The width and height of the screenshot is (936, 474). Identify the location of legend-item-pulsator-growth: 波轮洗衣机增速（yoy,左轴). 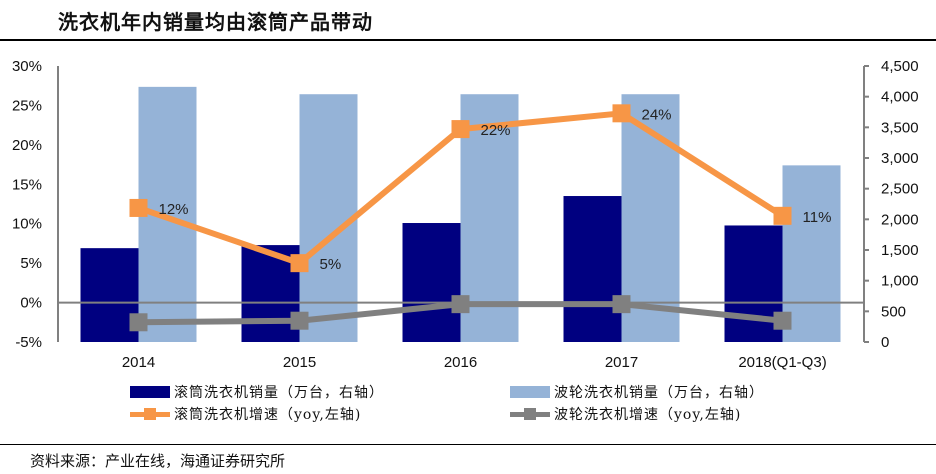
(625, 414).